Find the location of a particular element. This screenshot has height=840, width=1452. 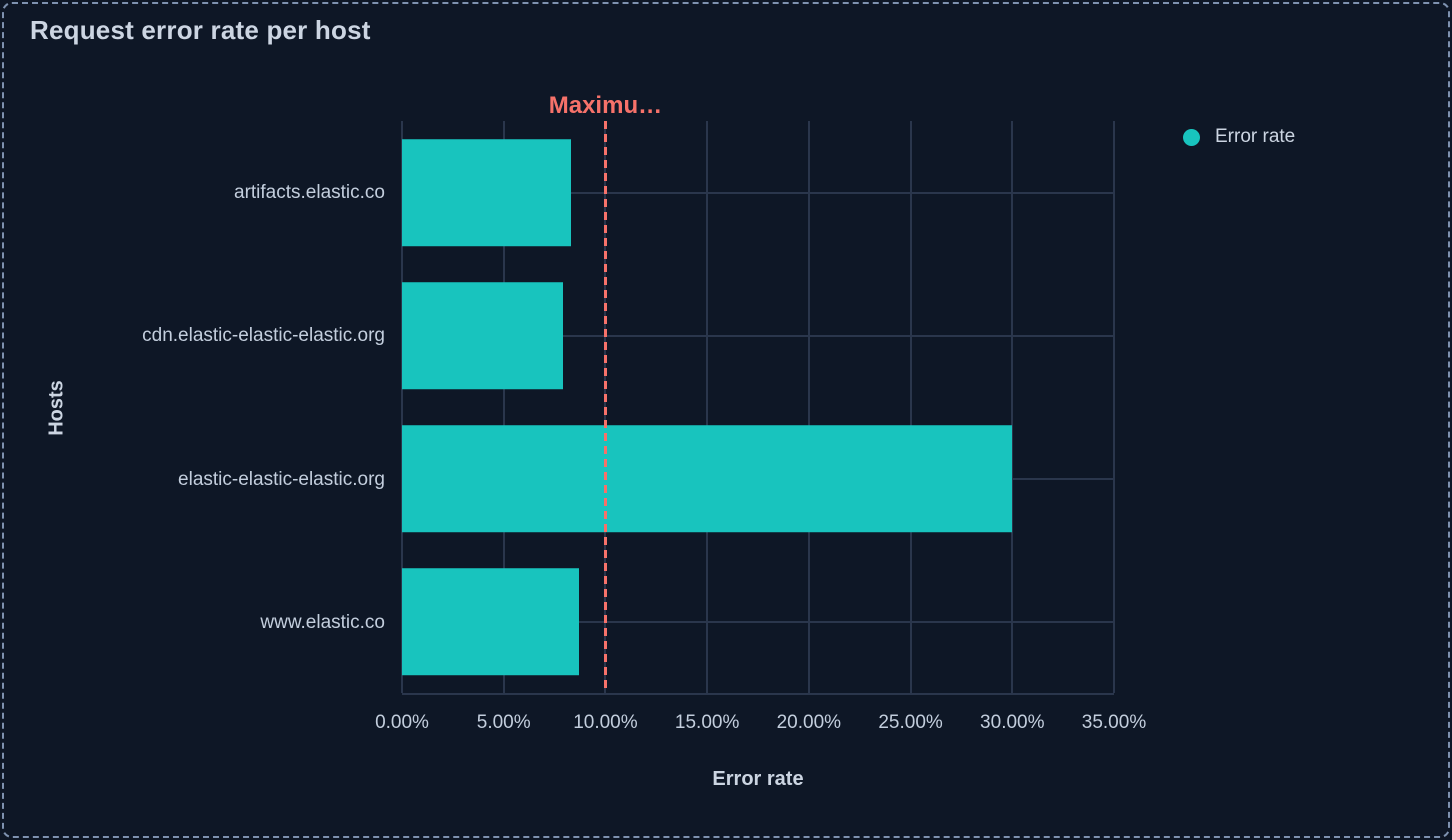

x-axis-tick-label: 10.00% is located at coordinates (605, 722).